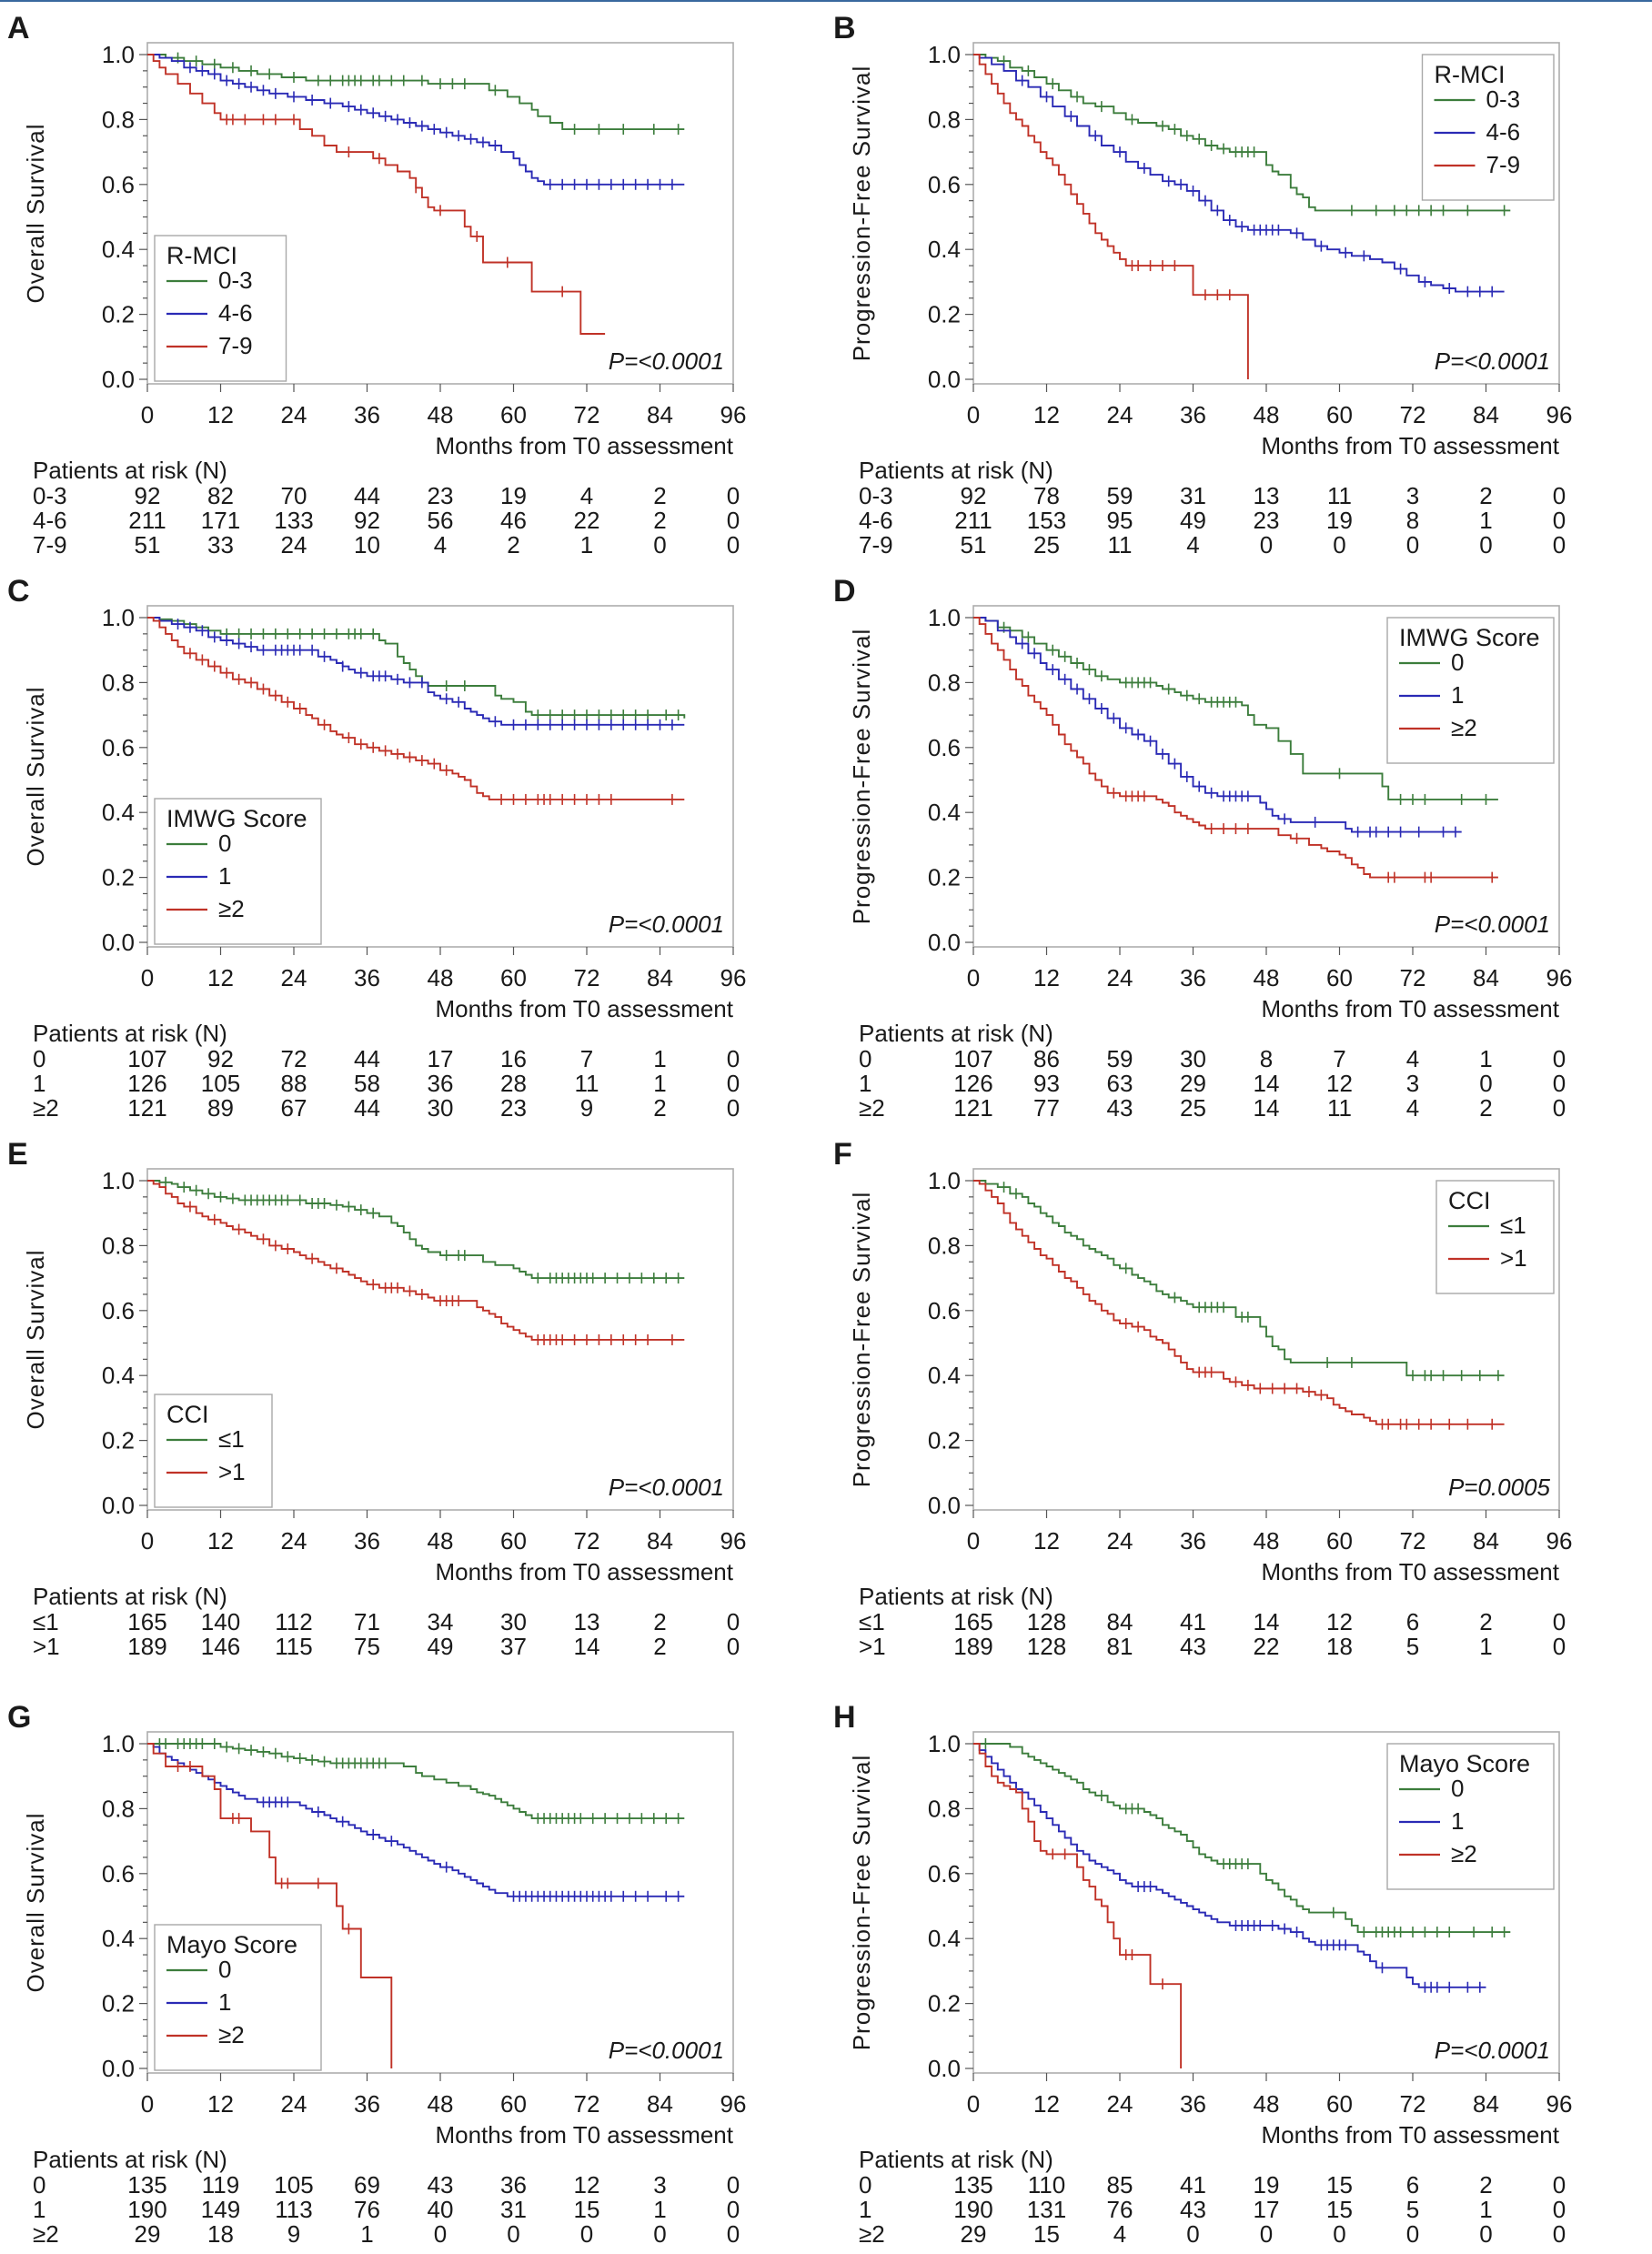  I want to click on risk-row-label: ≥2, so click(46, 1108).